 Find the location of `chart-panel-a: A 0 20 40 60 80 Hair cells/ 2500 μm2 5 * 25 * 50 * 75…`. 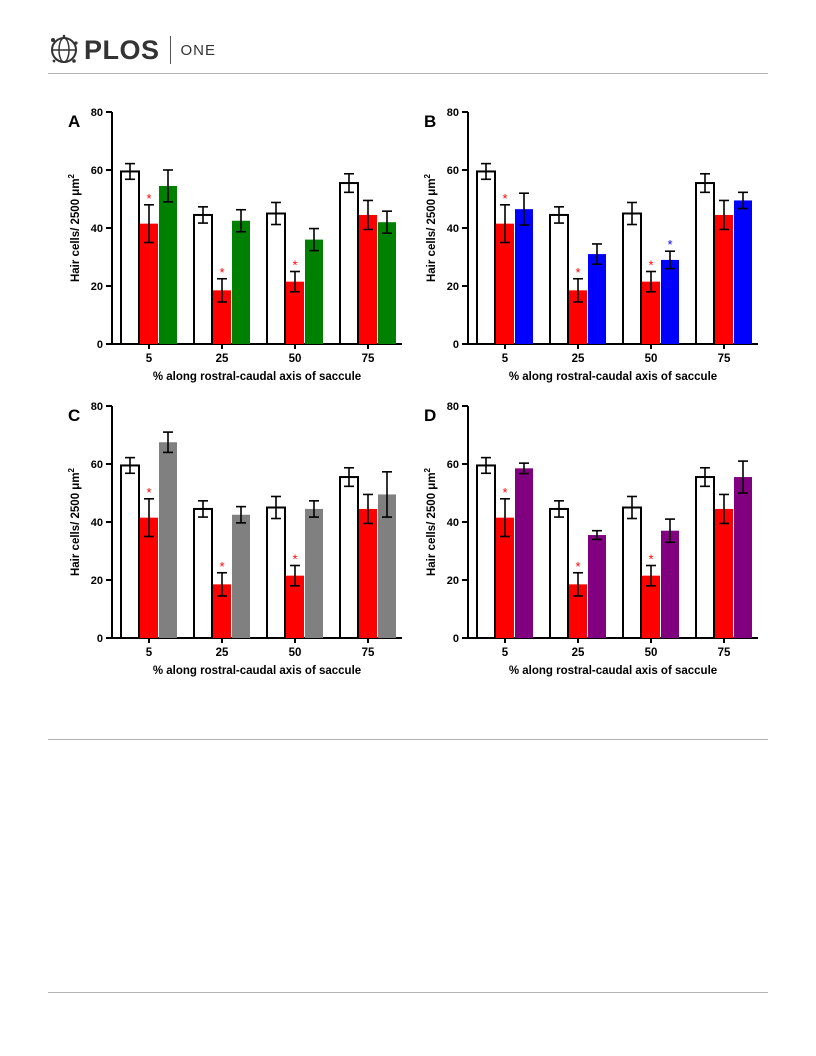

chart-panel-a: A 0 20 40 60 80 Hair cells/ 2500 μm2 5 * 25 * 50 * 75… is located at coordinates (228, 247).